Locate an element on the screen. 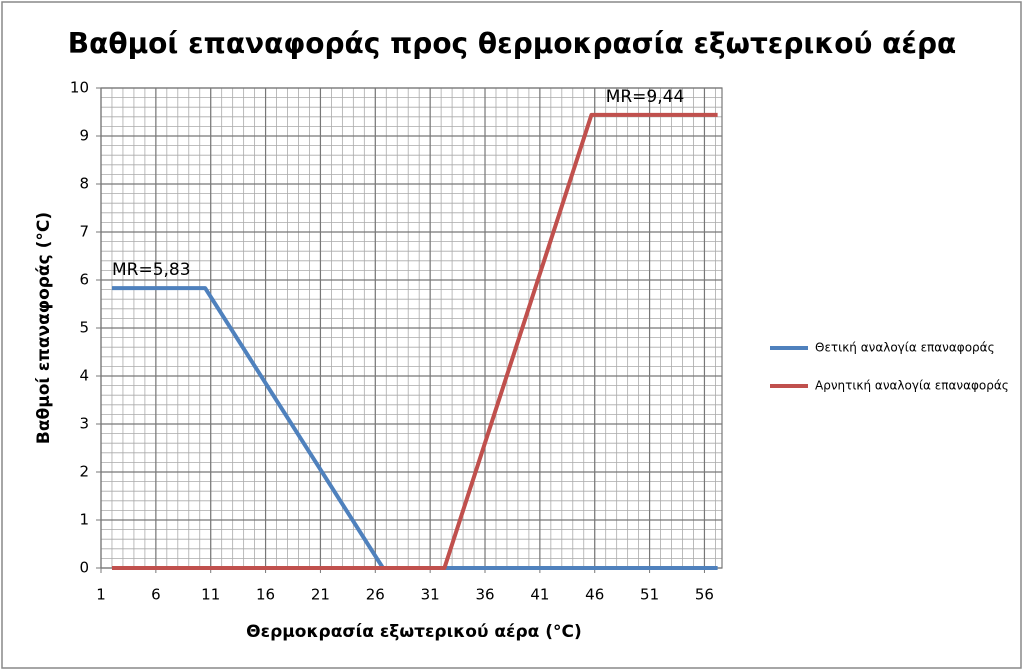  y-tick-label: 8 is located at coordinates (84, 184).